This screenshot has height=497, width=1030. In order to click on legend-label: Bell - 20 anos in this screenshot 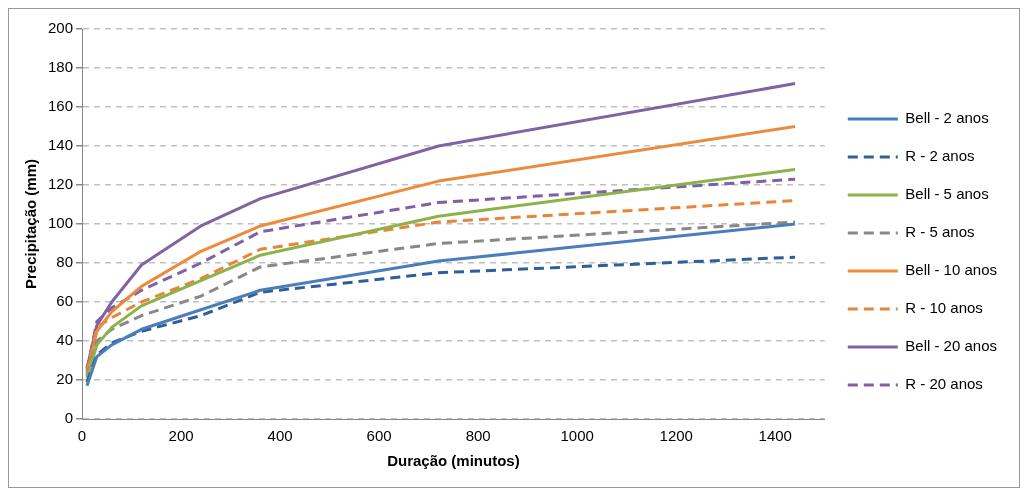, I will do `click(951, 346)`.